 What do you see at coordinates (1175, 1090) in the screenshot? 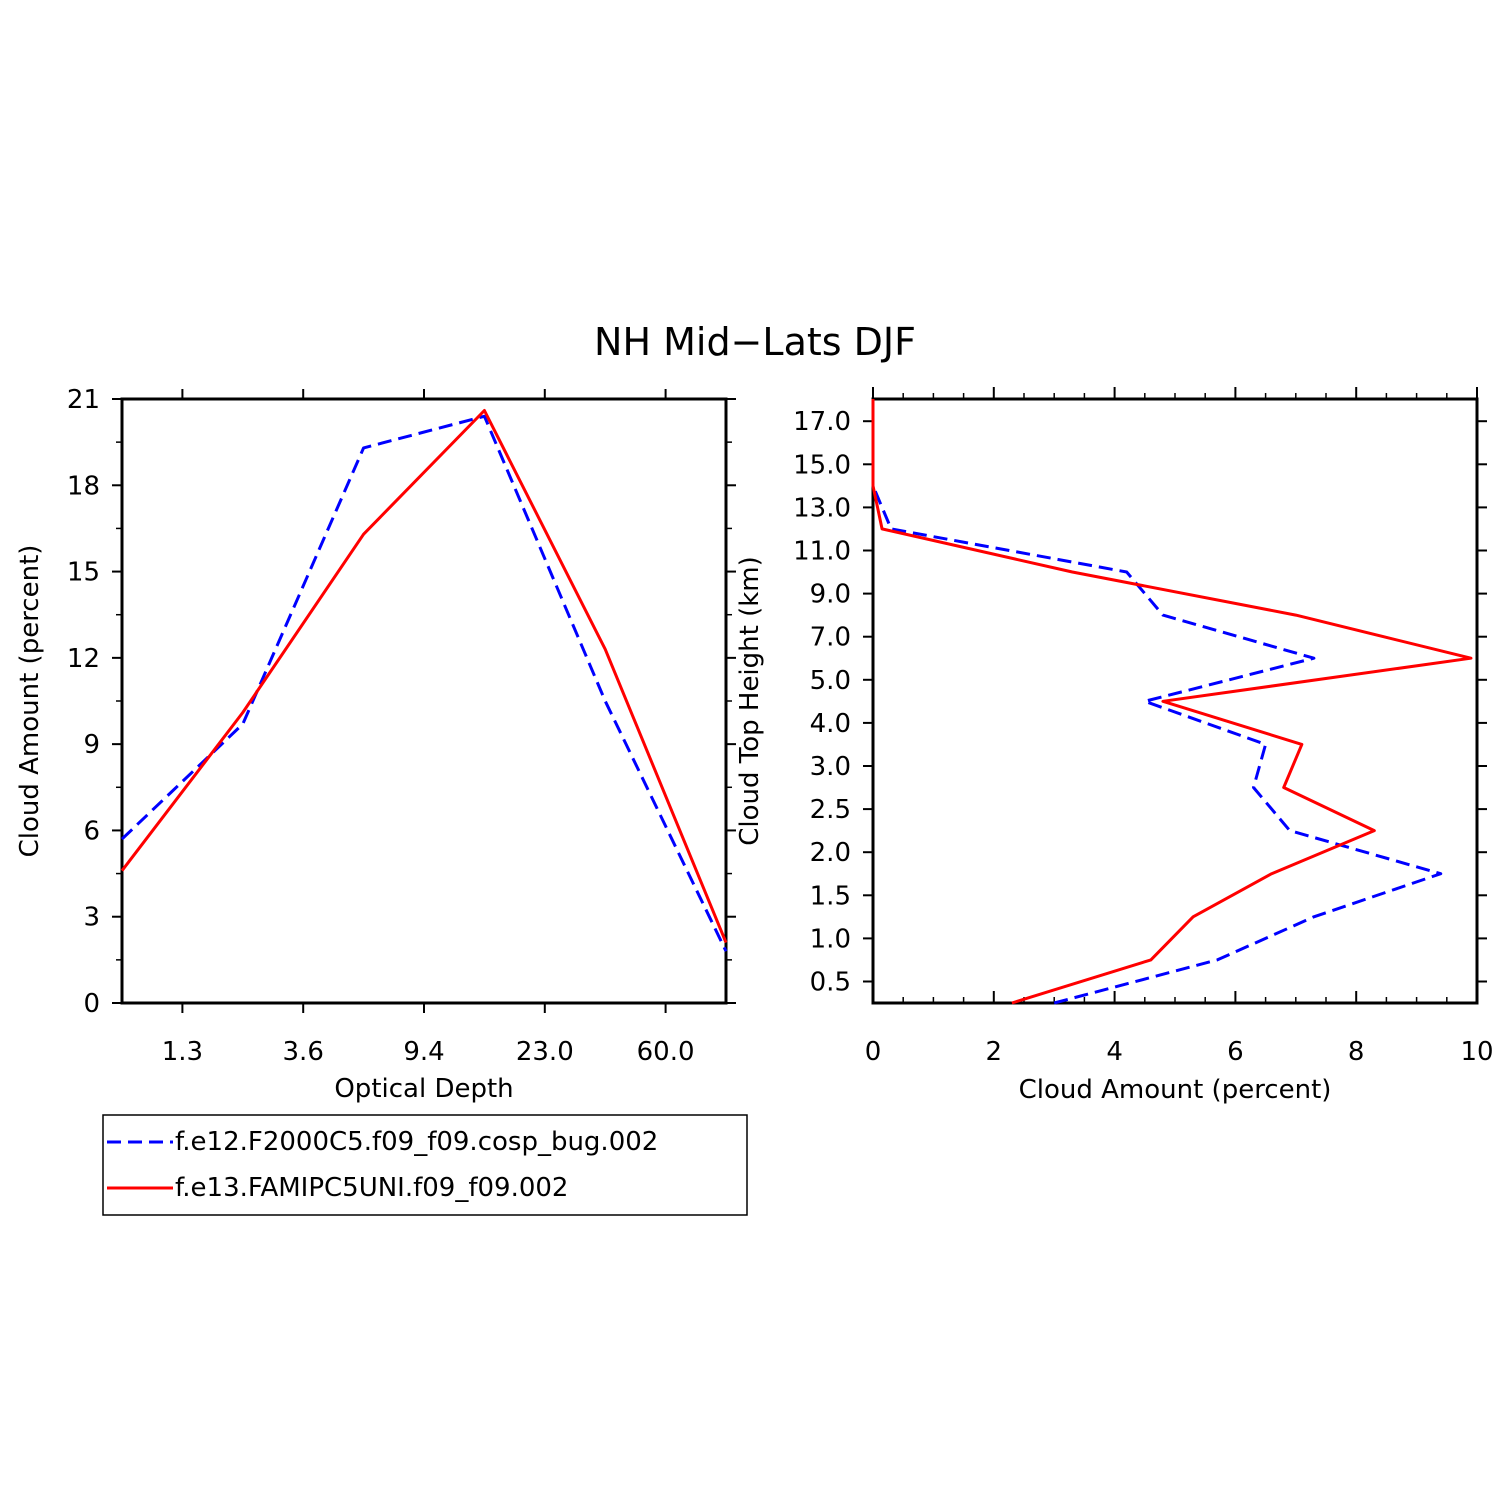
I see `right-plot-xlabel: Cloud Amount (percent)` at bounding box center [1175, 1090].